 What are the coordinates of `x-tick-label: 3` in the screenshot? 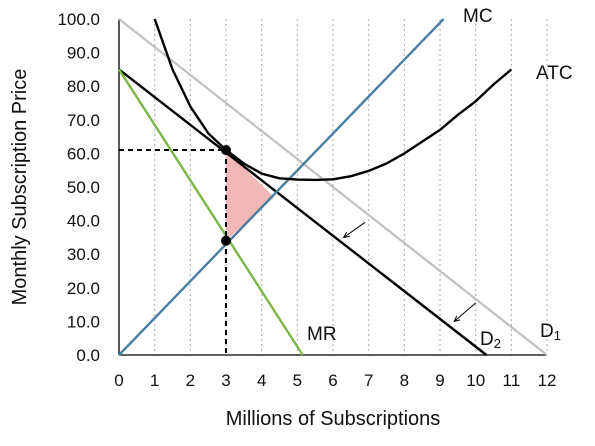 It's located at (225, 380).